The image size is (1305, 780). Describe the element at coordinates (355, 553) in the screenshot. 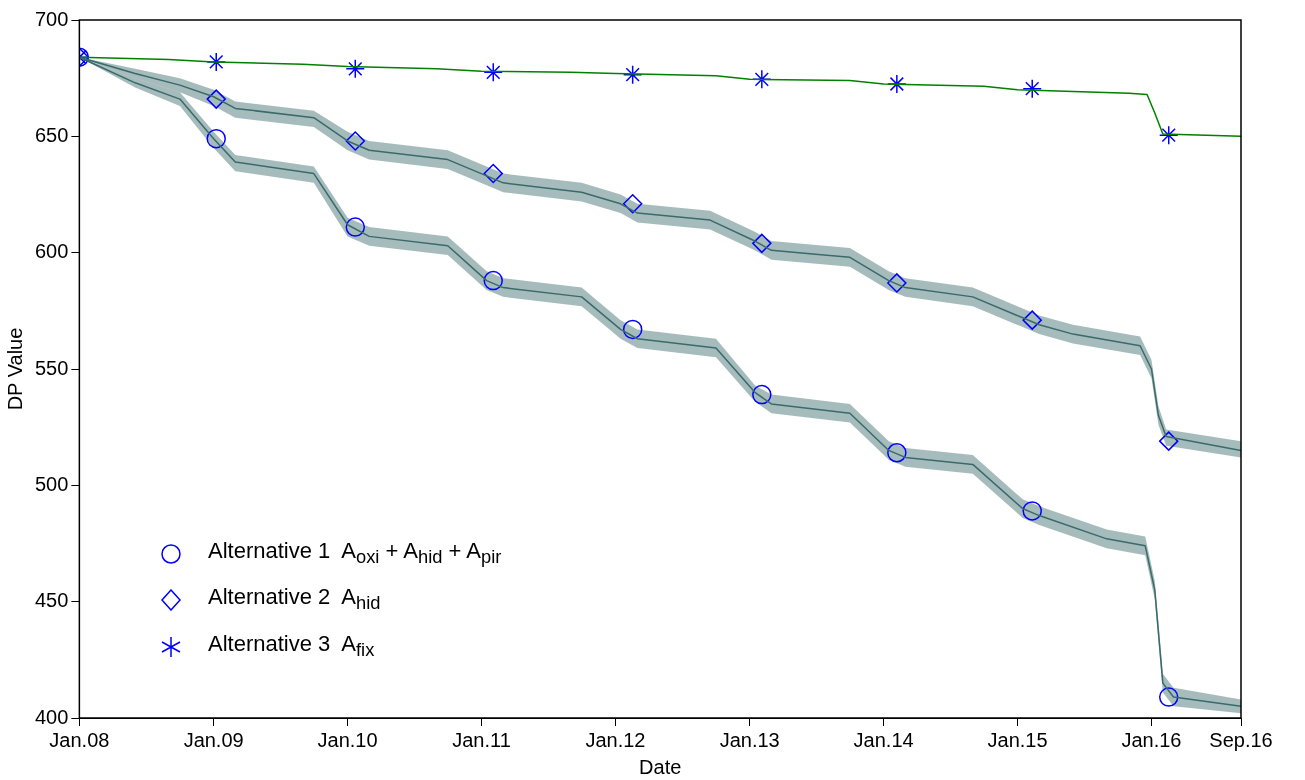

I see `legend-label: Alternative 1 A$_{oxi}$ + A$_{hid}$ + A$_{pir}$` at that location.